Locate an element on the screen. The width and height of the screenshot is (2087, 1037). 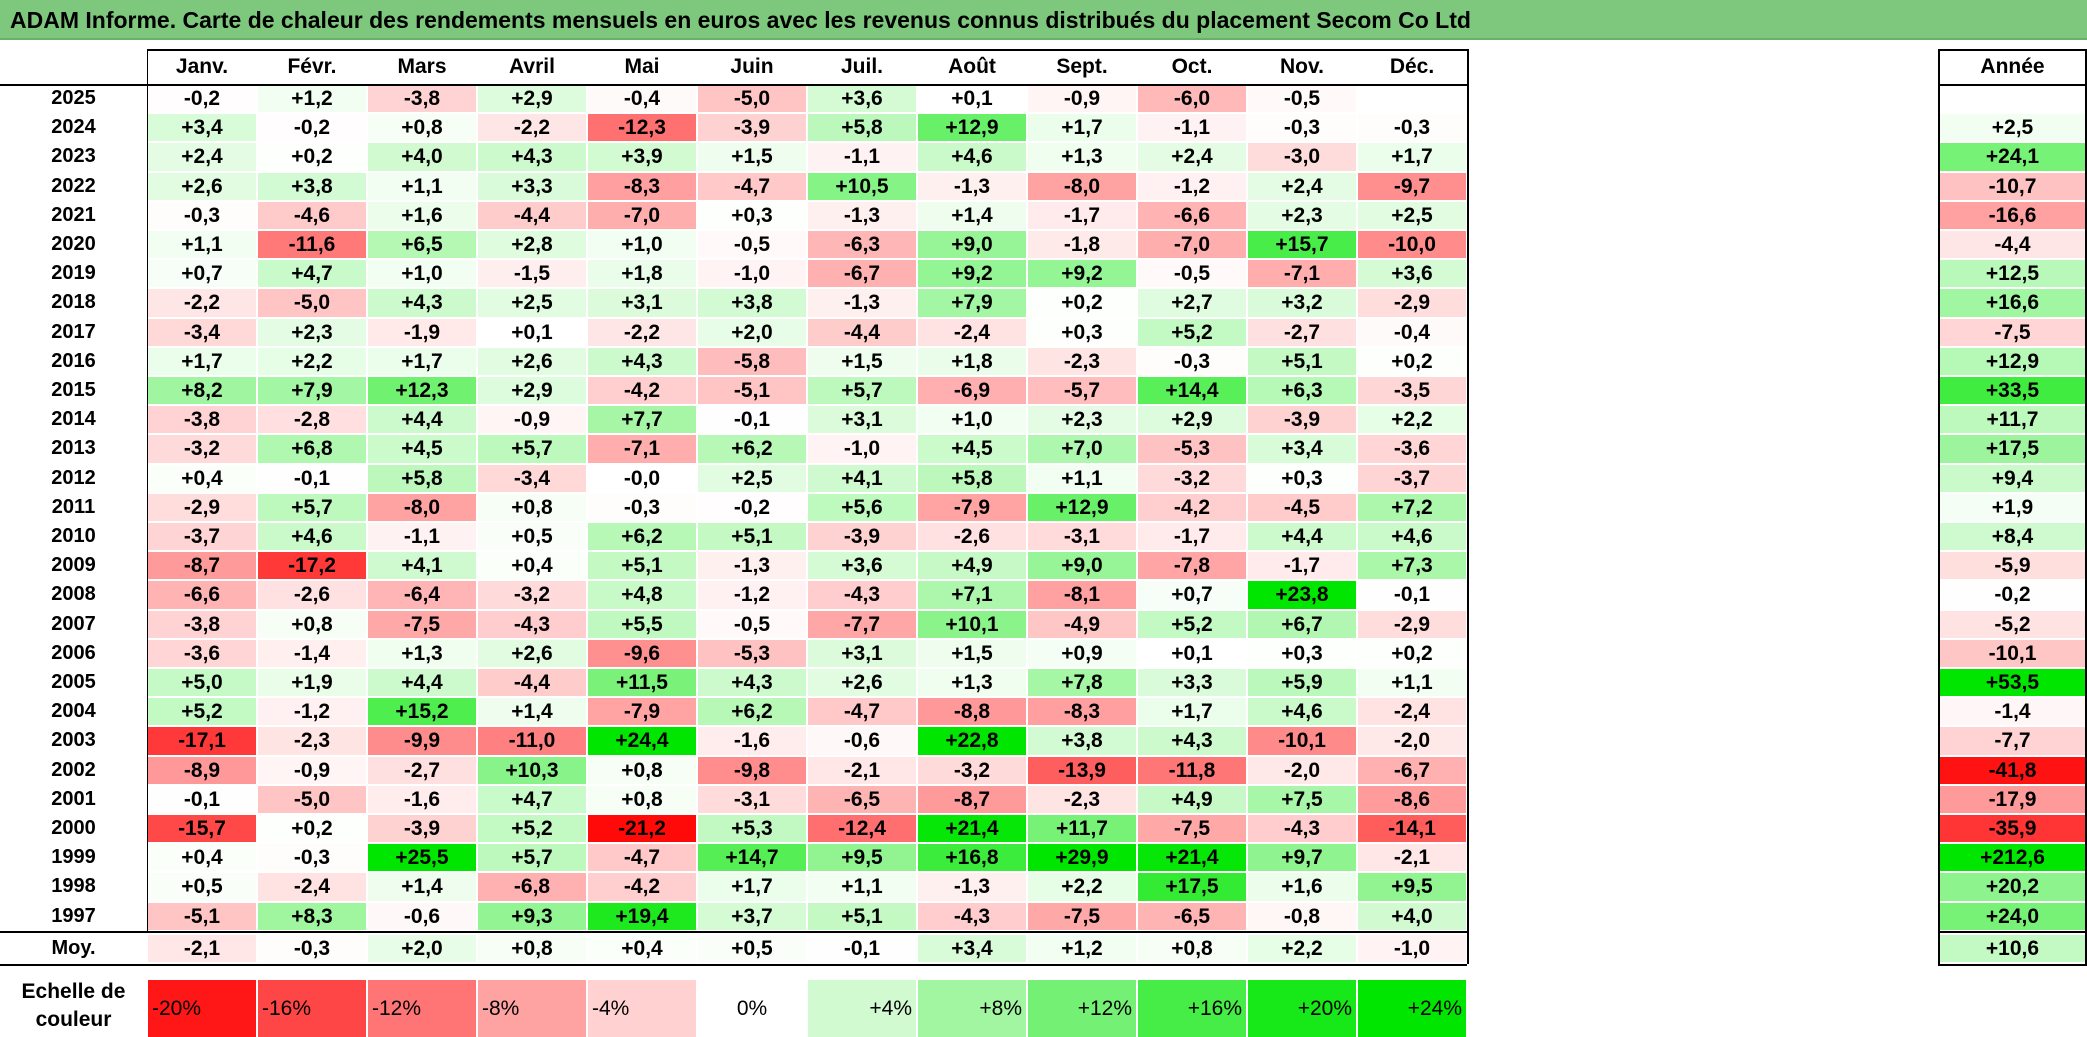
heatmap-cell: +5,2 is located at coordinates (202, 712).